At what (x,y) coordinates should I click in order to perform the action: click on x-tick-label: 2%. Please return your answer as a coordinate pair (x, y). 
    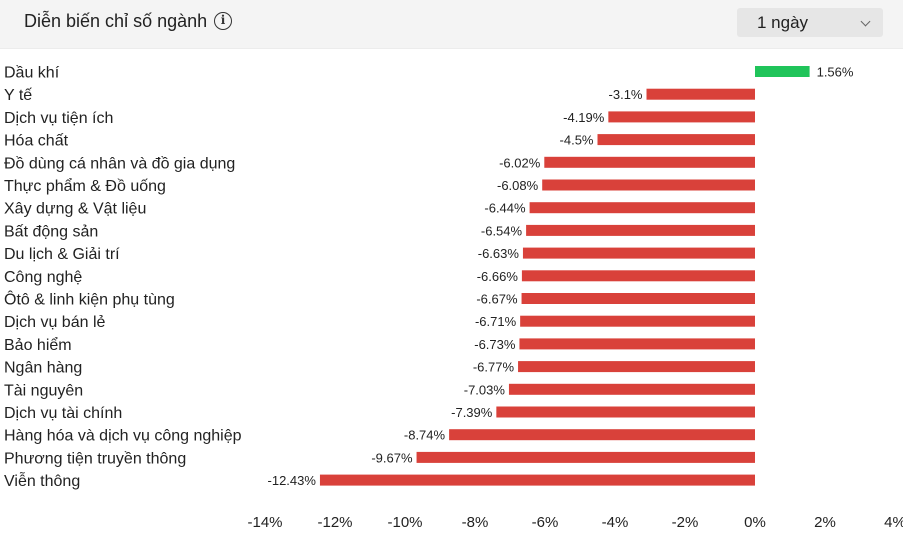
    Looking at the image, I should click on (825, 522).